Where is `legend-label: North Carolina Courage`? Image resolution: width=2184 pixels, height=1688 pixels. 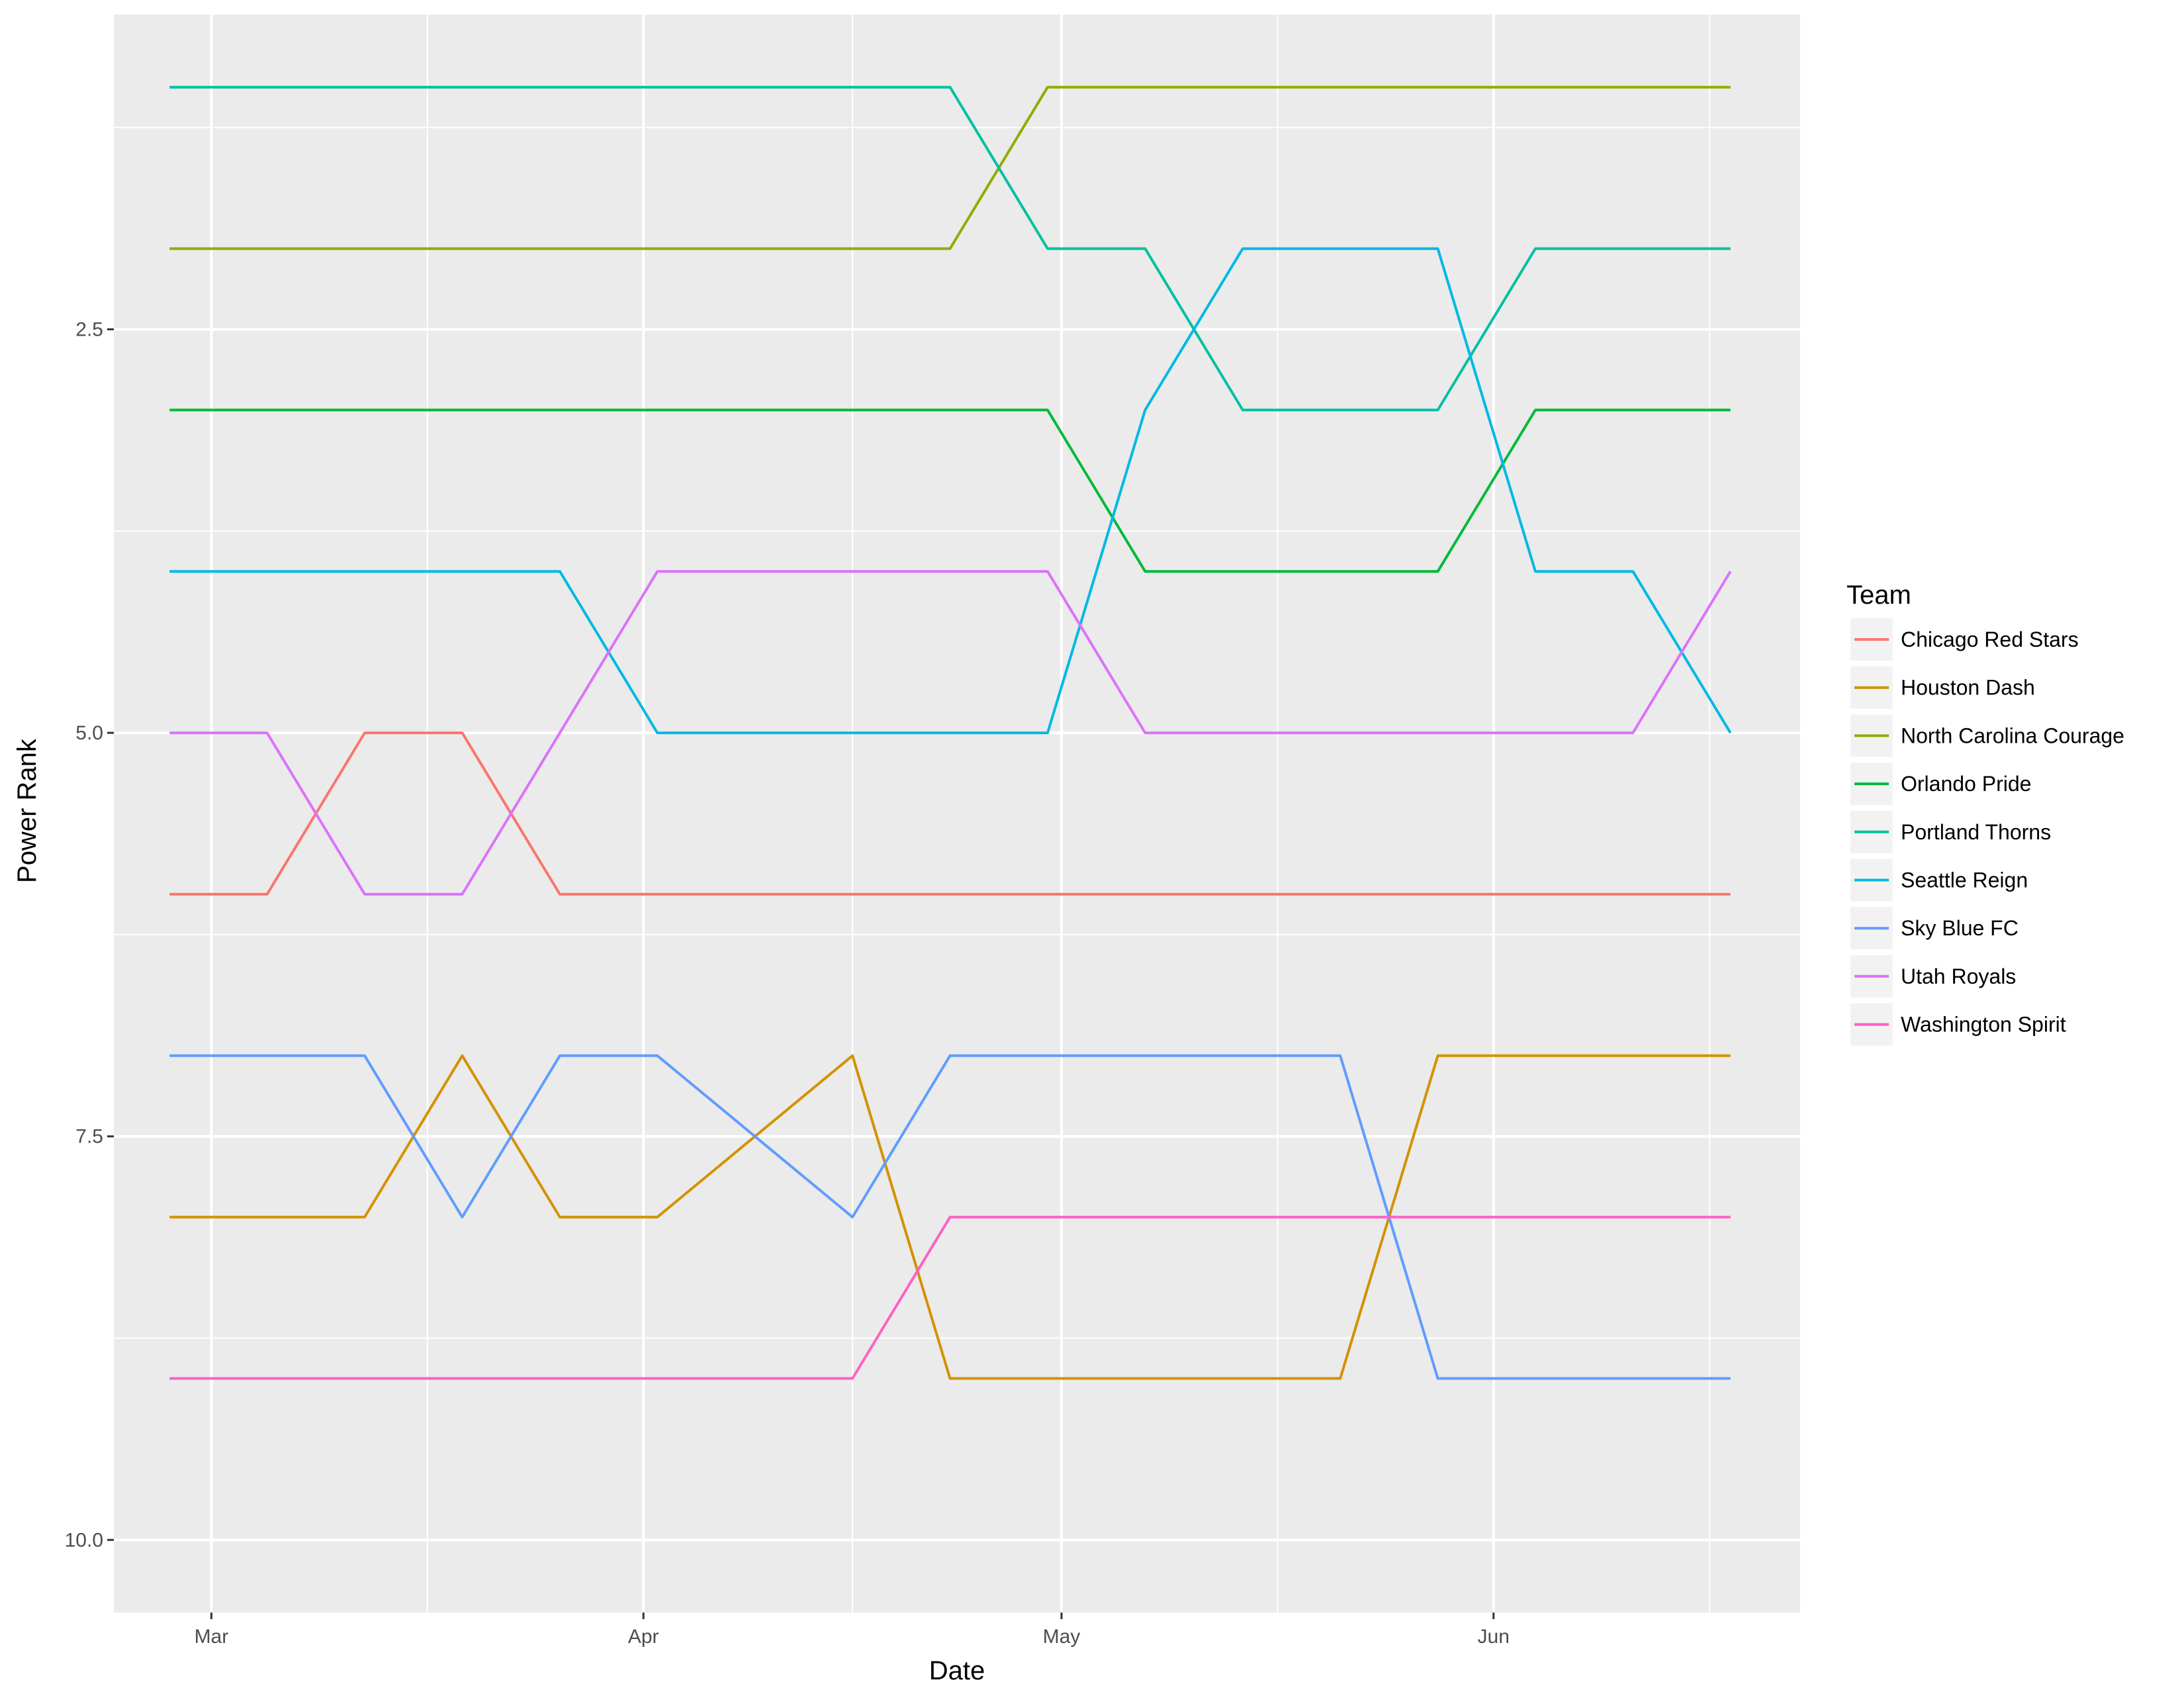
legend-label: North Carolina Courage is located at coordinates (2013, 735).